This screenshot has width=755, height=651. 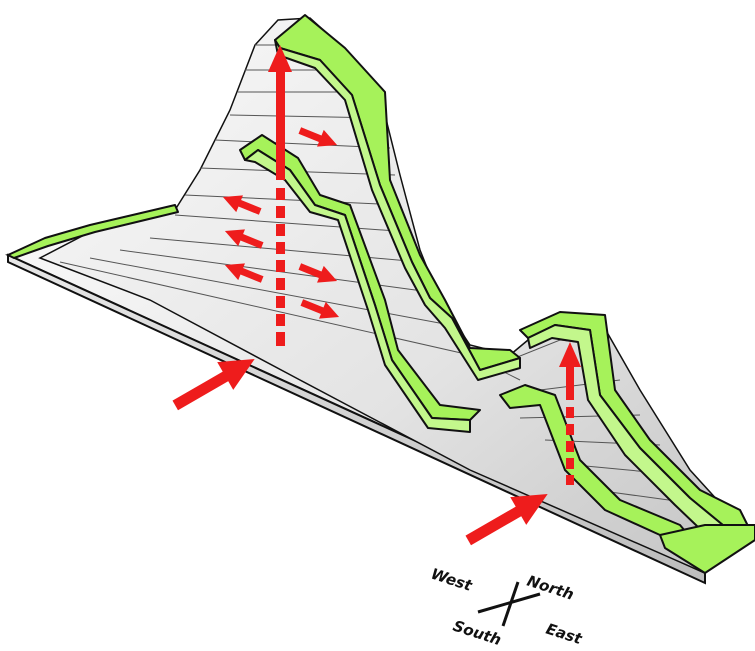 What do you see at coordinates (550, 588) in the screenshot?
I see `compass-north-label: North` at bounding box center [550, 588].